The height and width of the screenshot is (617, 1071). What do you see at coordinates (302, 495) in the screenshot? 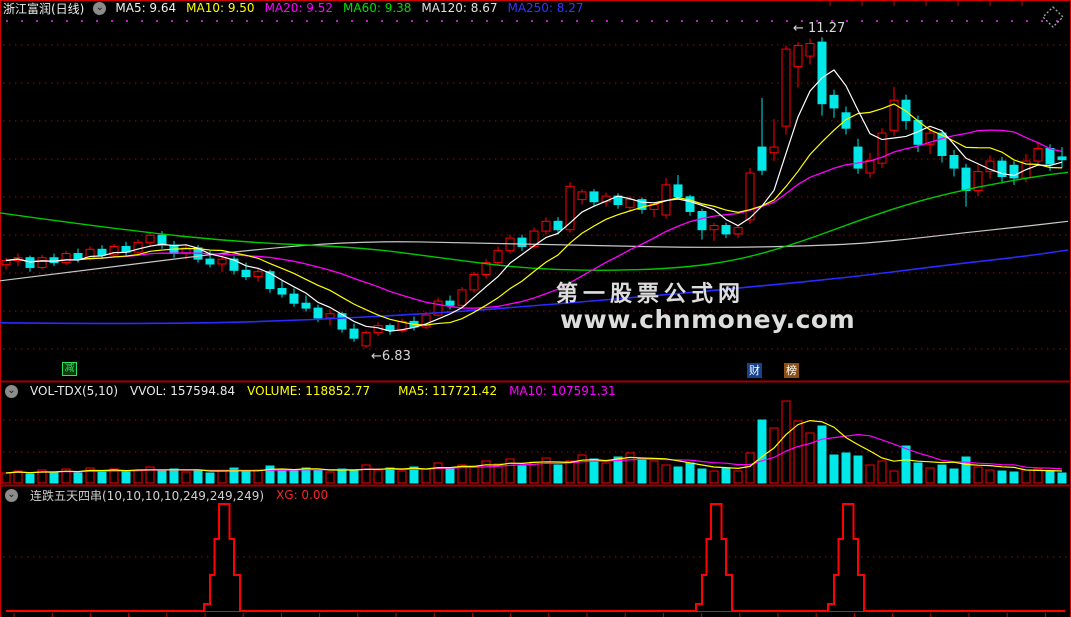
I see `signal-xg-value: XG: 0.00` at bounding box center [302, 495].